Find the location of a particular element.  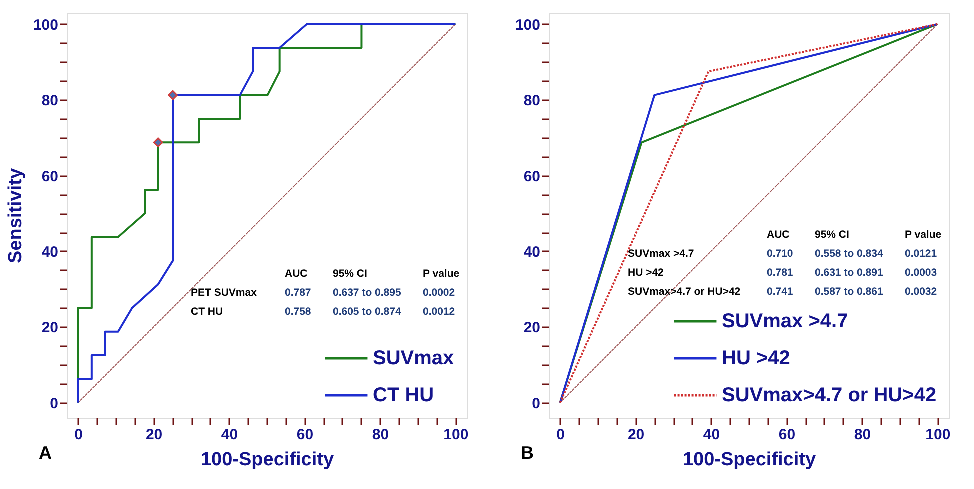

legend-label: SUVmax is located at coordinates (413, 359).